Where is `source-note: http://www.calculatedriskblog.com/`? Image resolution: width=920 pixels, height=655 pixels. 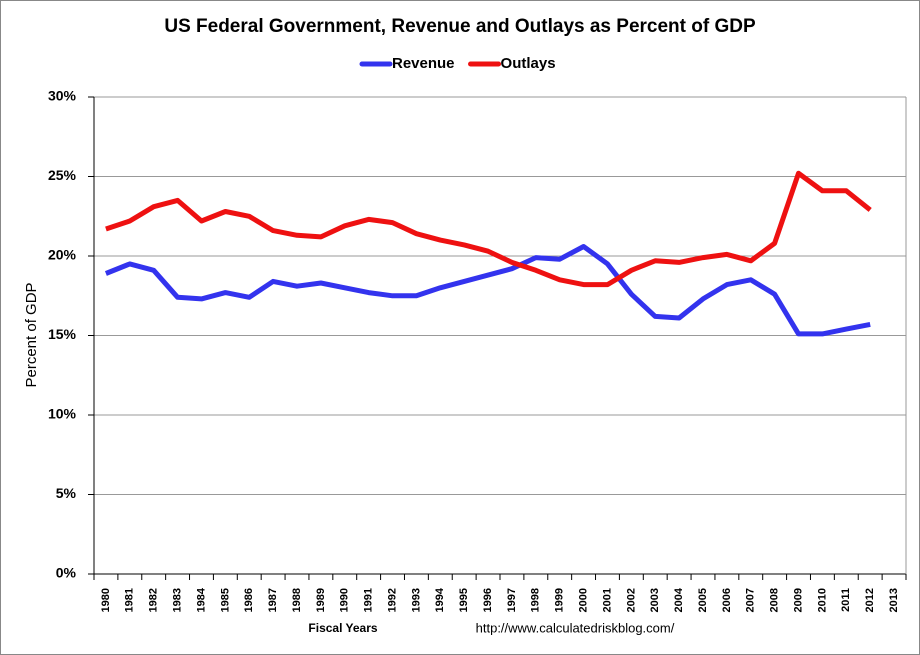 source-note: http://www.calculatedriskblog.com/ is located at coordinates (575, 627).